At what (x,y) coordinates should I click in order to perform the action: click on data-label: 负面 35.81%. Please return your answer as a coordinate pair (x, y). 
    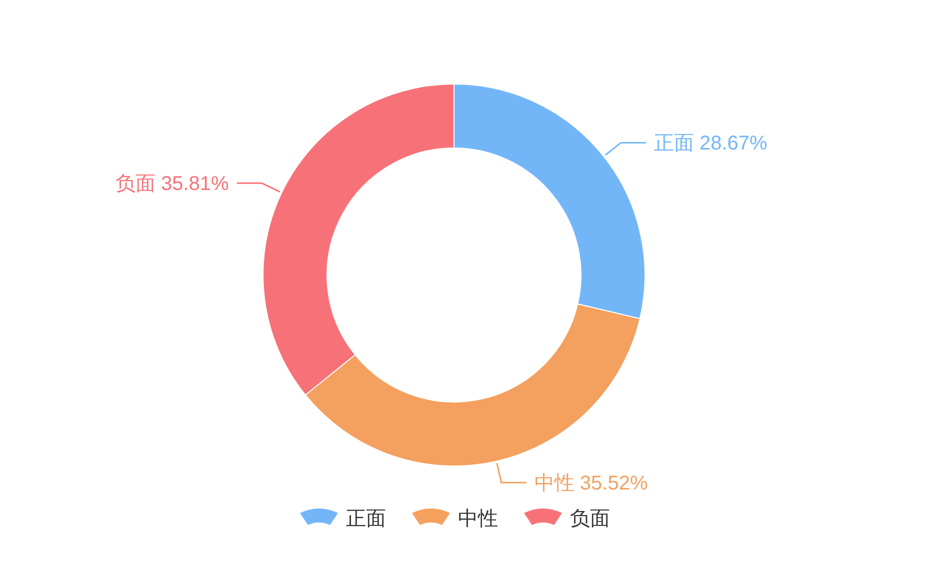
    Looking at the image, I should click on (172, 184).